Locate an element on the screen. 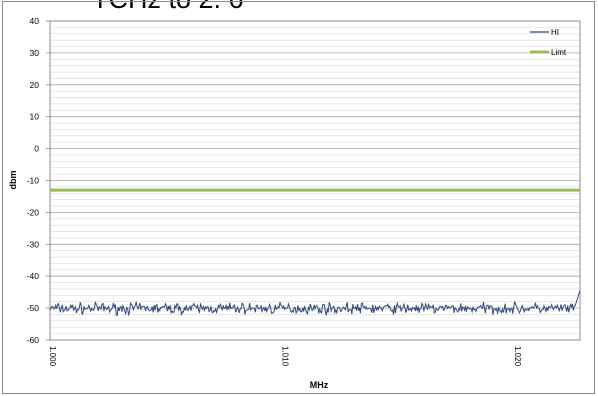 This screenshot has height=396, width=598. y-tick-label: -30 is located at coordinates (33, 244).